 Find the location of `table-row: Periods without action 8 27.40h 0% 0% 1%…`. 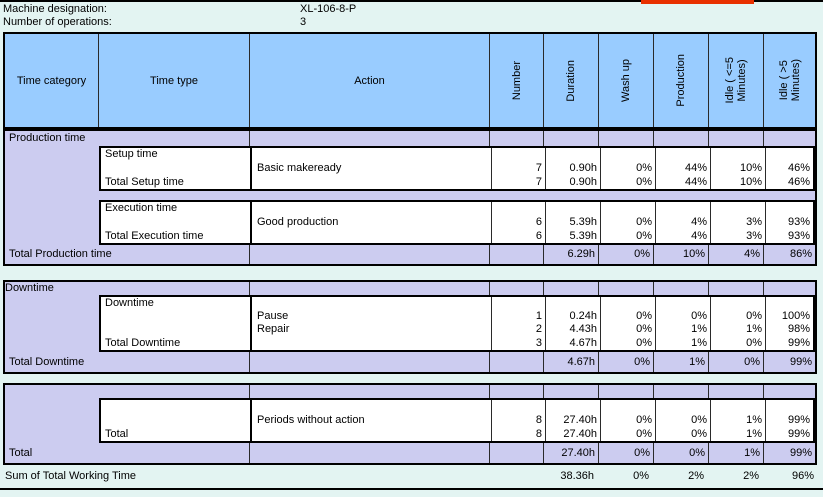

table-row: Periods without action 8 27.40h 0% 0% 1%… is located at coordinates (457, 420).